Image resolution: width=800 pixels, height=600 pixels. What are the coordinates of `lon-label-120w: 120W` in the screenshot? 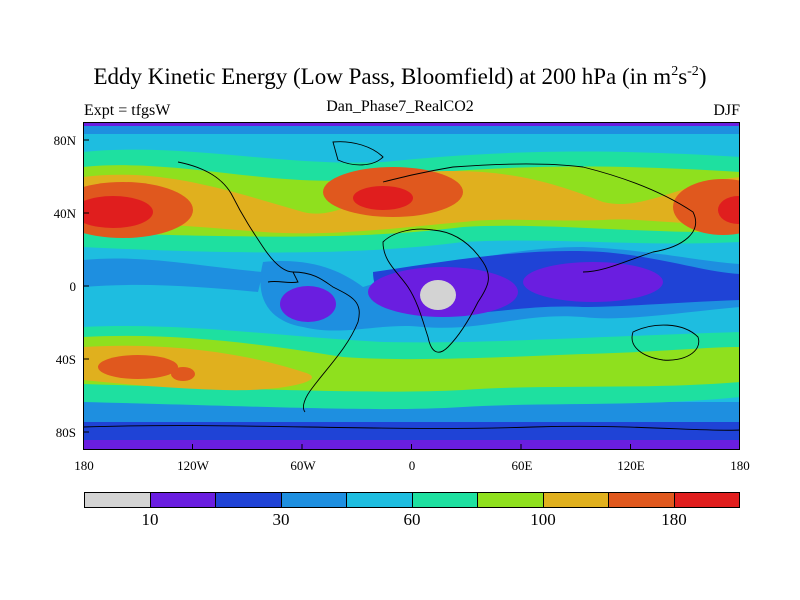 It's located at (193, 465).